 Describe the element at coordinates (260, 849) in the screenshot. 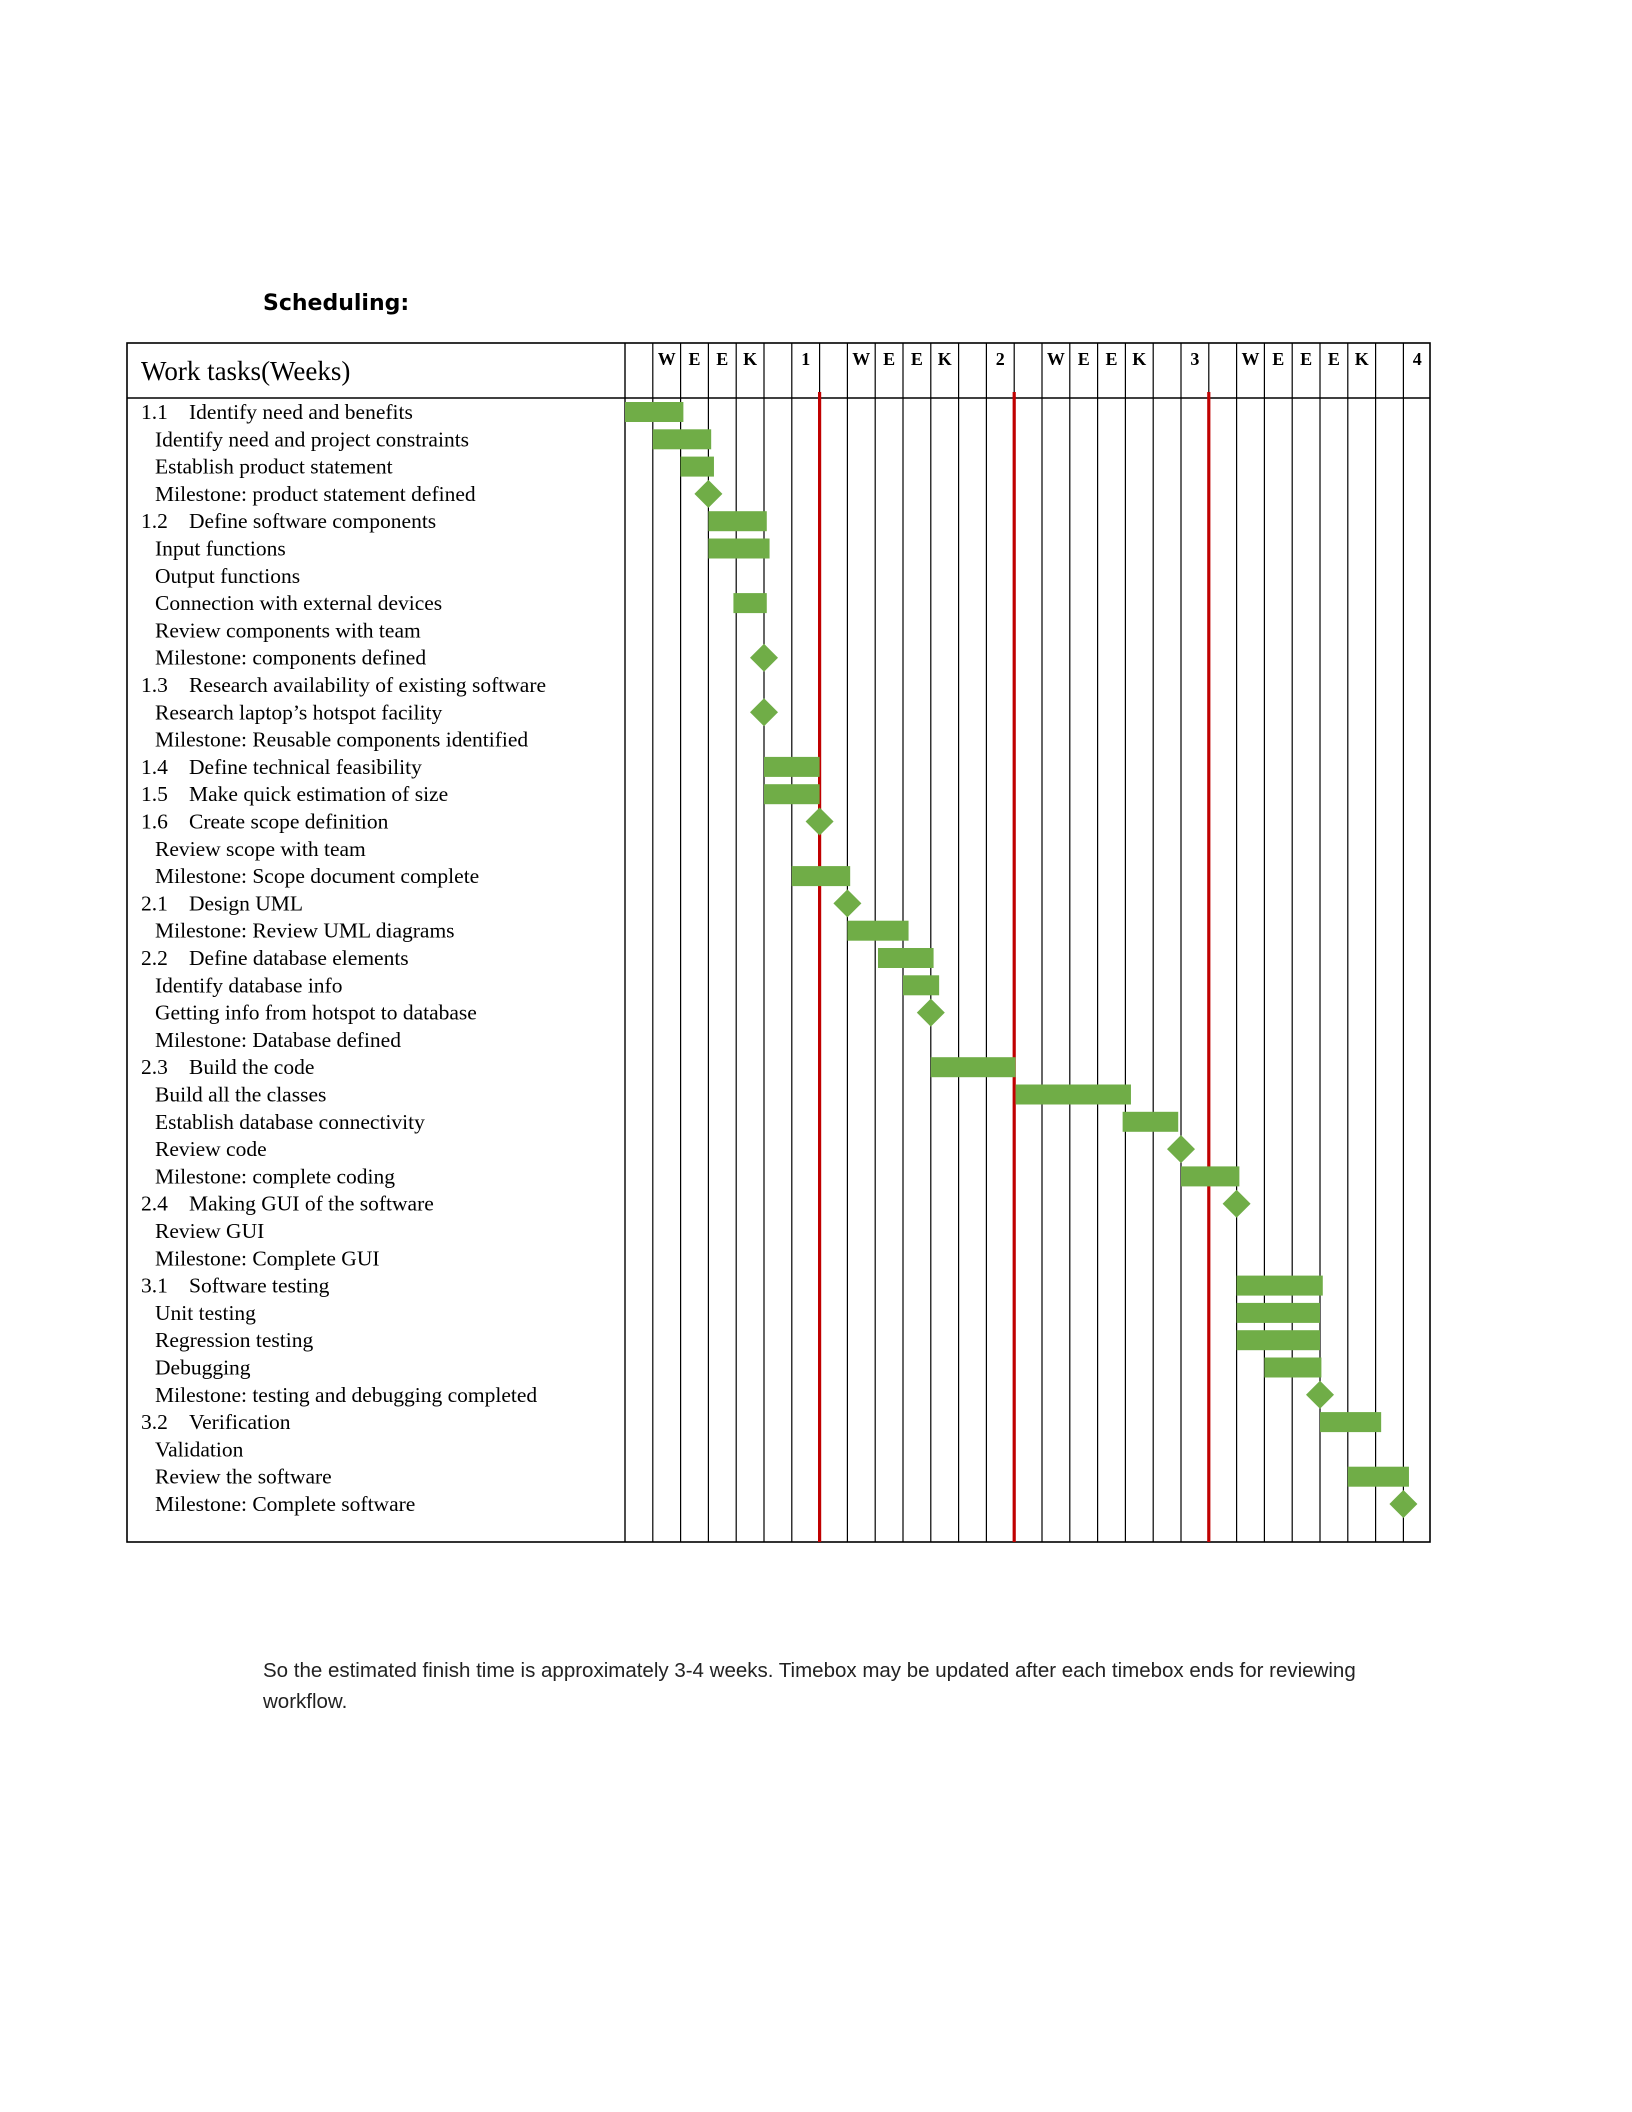

I see `task-label: Review scope with team` at that location.